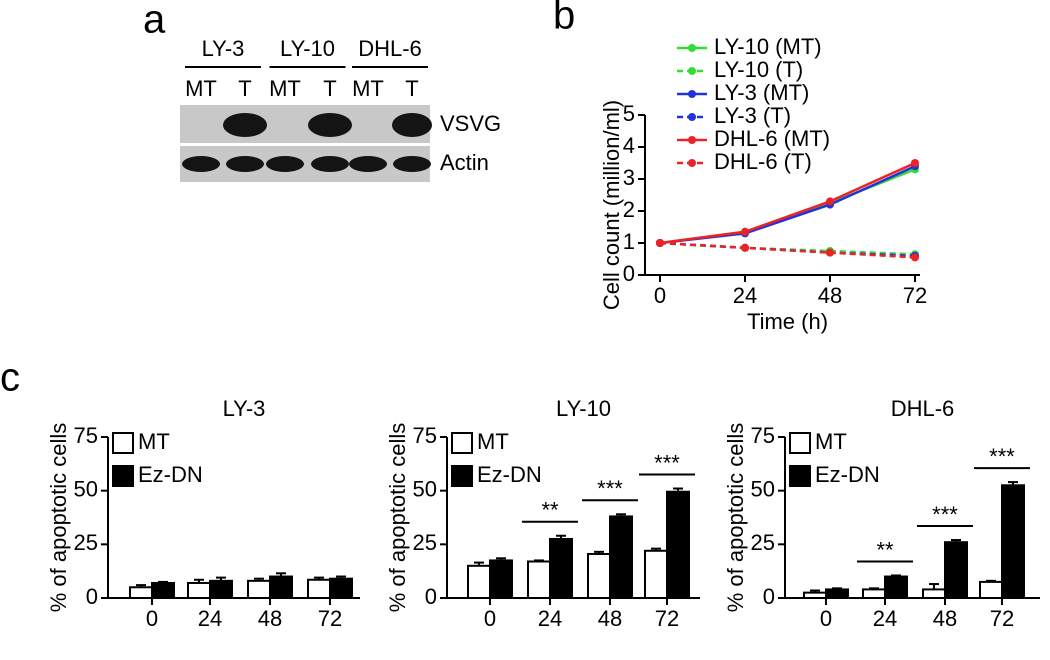  I want to click on x-axis-label: Time (h), so click(787, 321).